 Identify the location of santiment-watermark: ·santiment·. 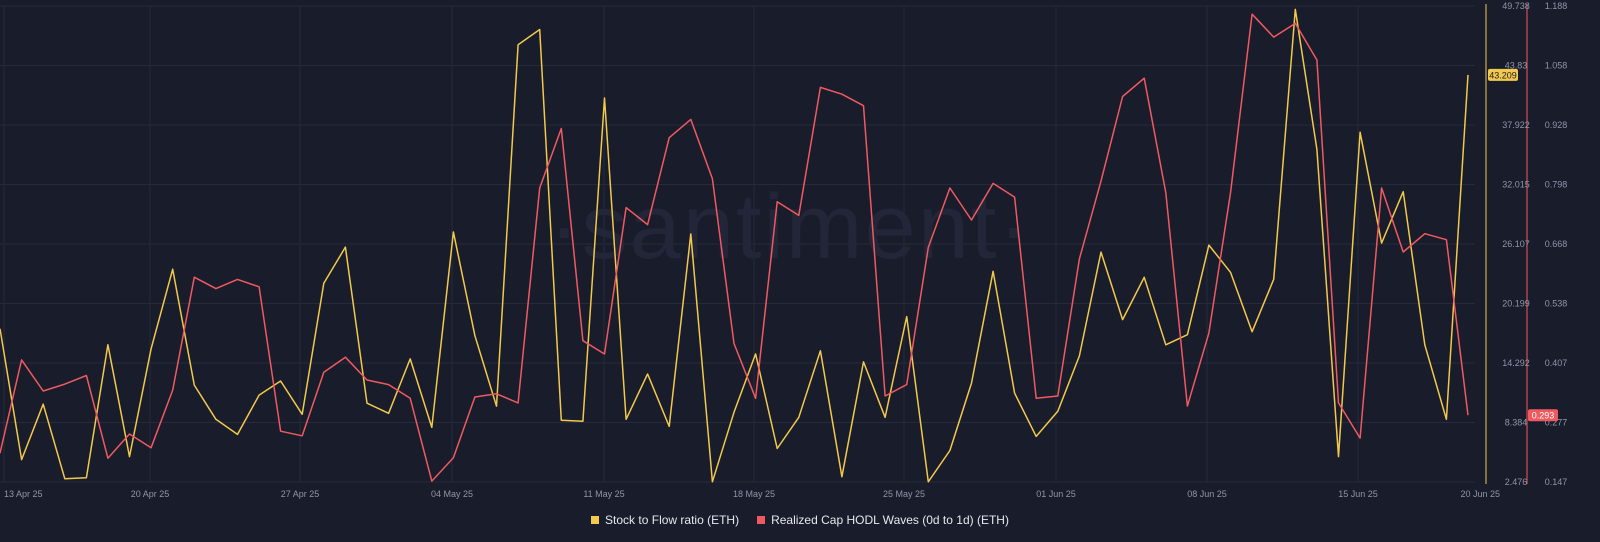
(790, 227).